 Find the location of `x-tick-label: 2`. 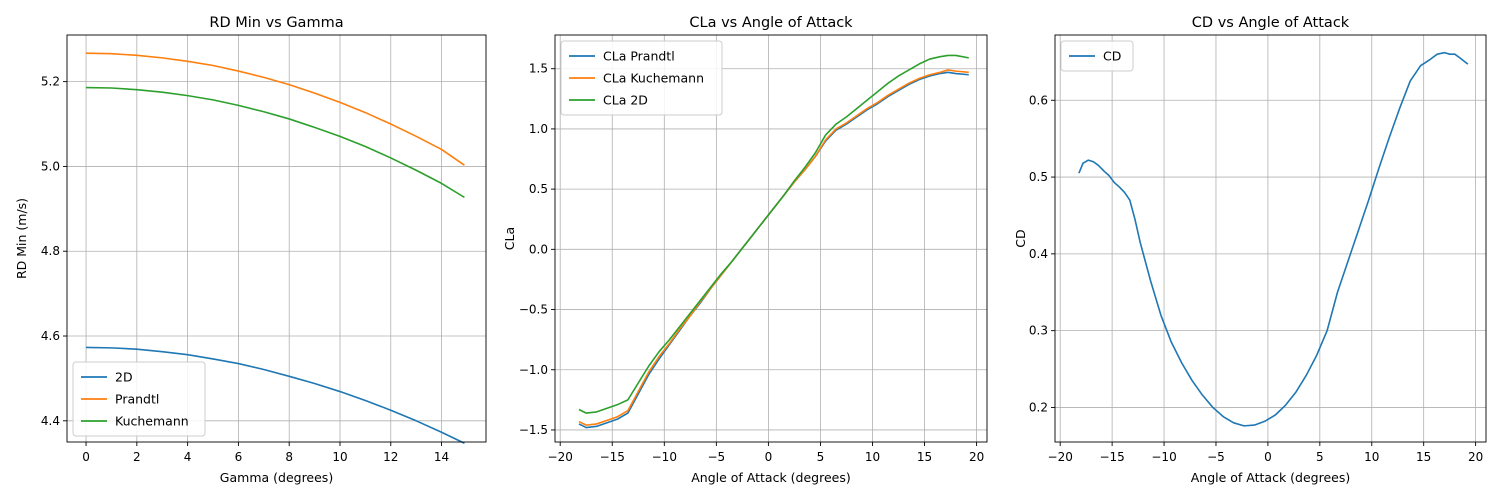

x-tick-label: 2 is located at coordinates (137, 457).